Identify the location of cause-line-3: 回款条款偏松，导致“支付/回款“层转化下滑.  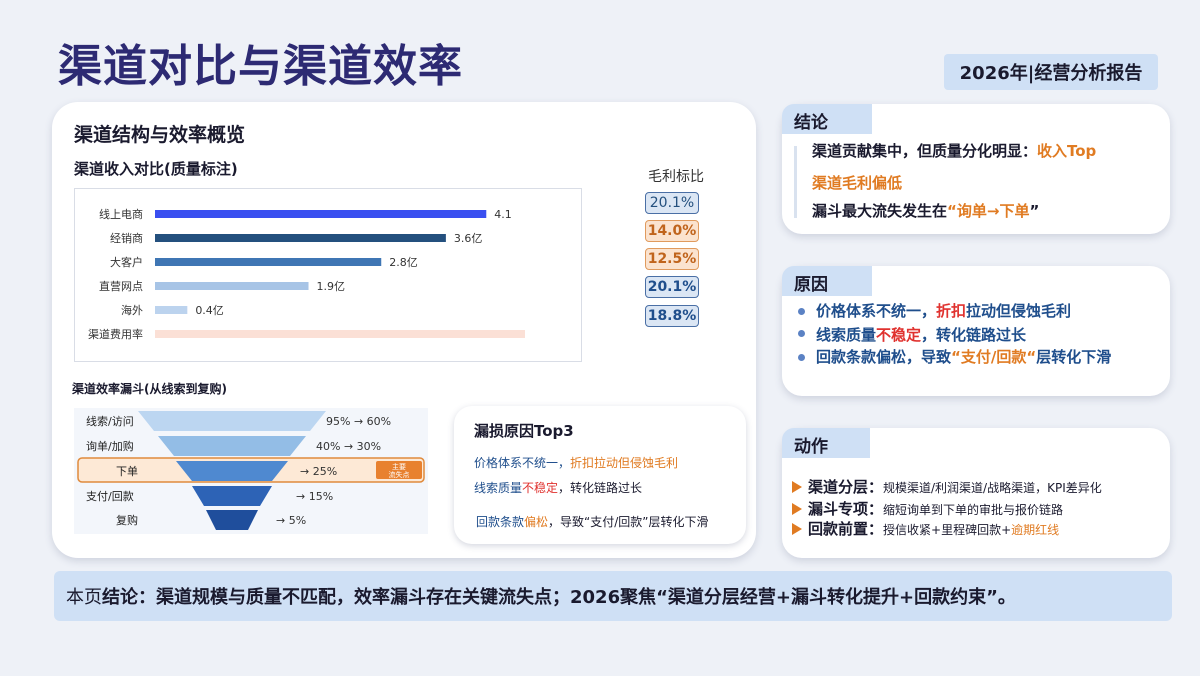
(963, 356).